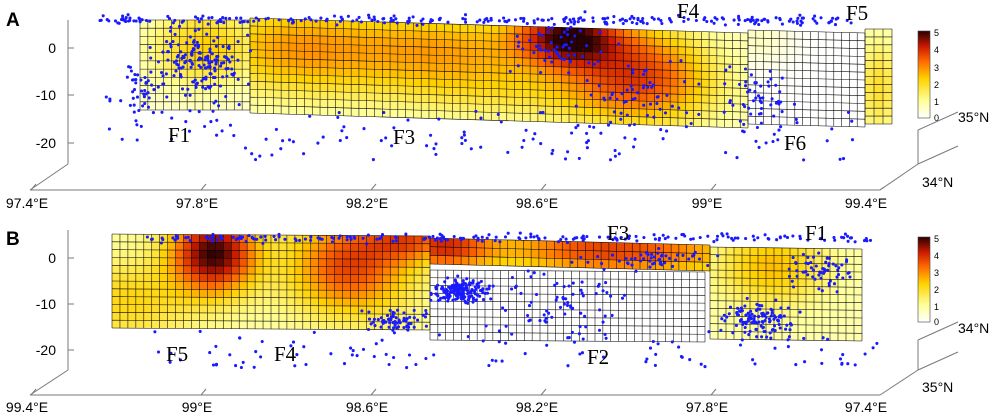 The height and width of the screenshot is (416, 996). I want to click on panel-b-lat-34: 34°N, so click(973, 328).